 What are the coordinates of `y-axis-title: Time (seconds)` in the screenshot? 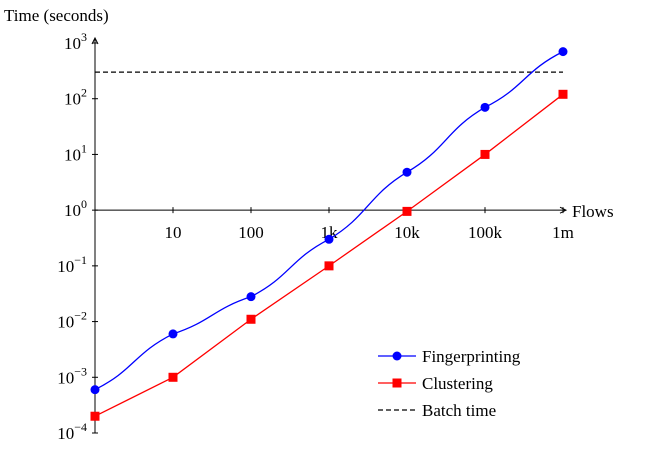 It's located at (56, 15).